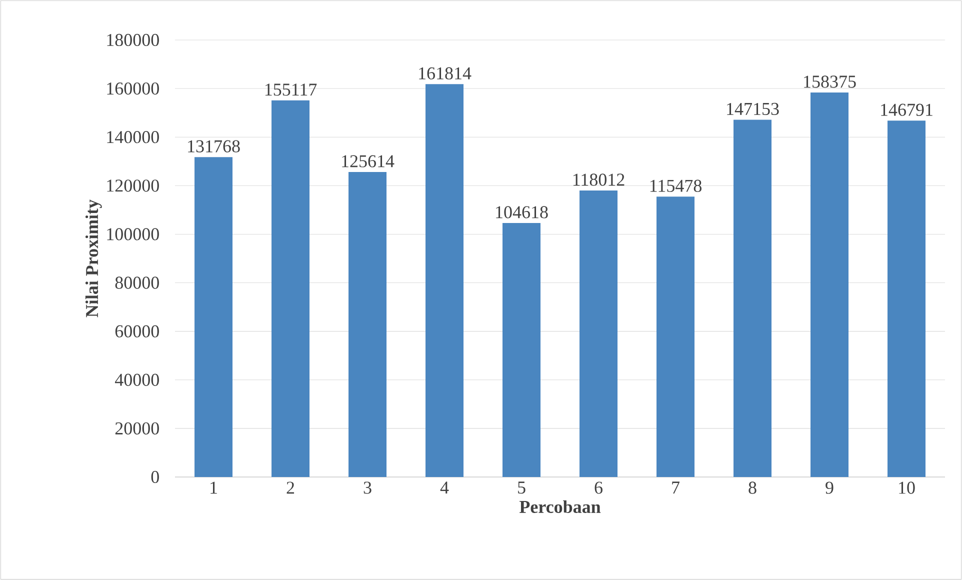  I want to click on data-label: 115478, so click(676, 186).